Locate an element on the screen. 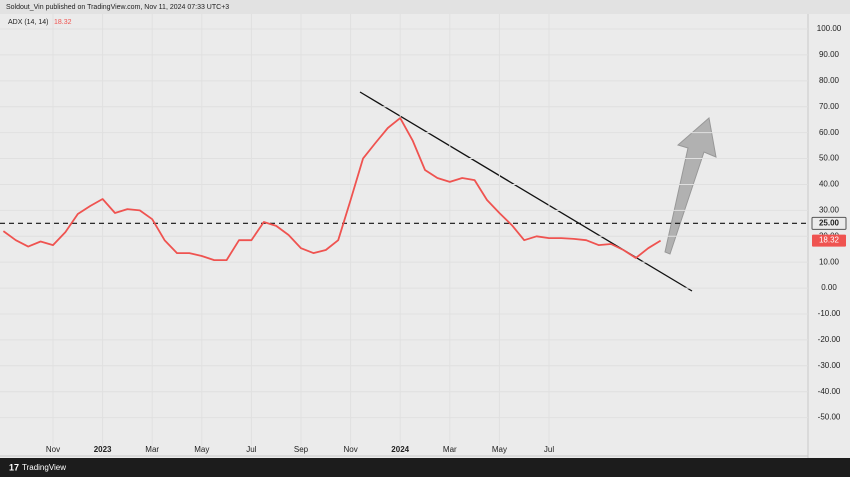 The width and height of the screenshot is (850, 477). y-tick-label: 30.00 is located at coordinates (829, 209).